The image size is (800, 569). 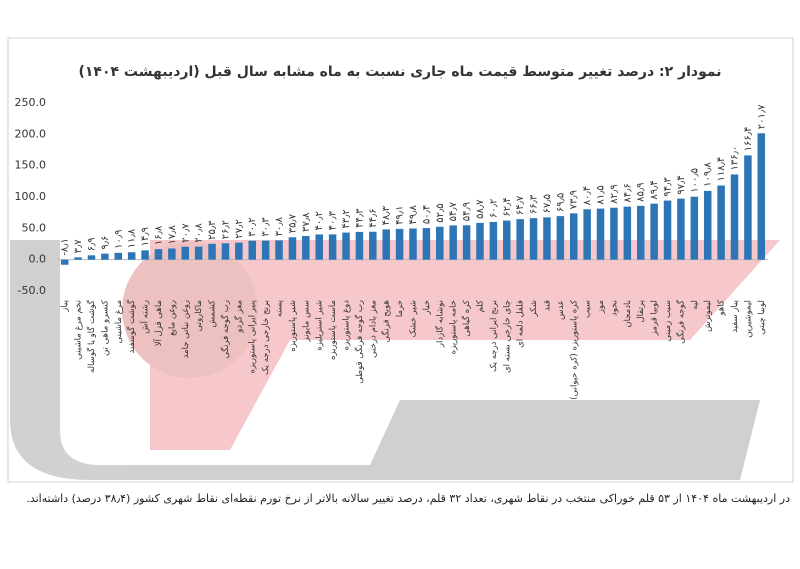 What do you see at coordinates (225, 329) in the screenshot?
I see `x-tick-label: رب گوجه فرنگی` at bounding box center [225, 329].